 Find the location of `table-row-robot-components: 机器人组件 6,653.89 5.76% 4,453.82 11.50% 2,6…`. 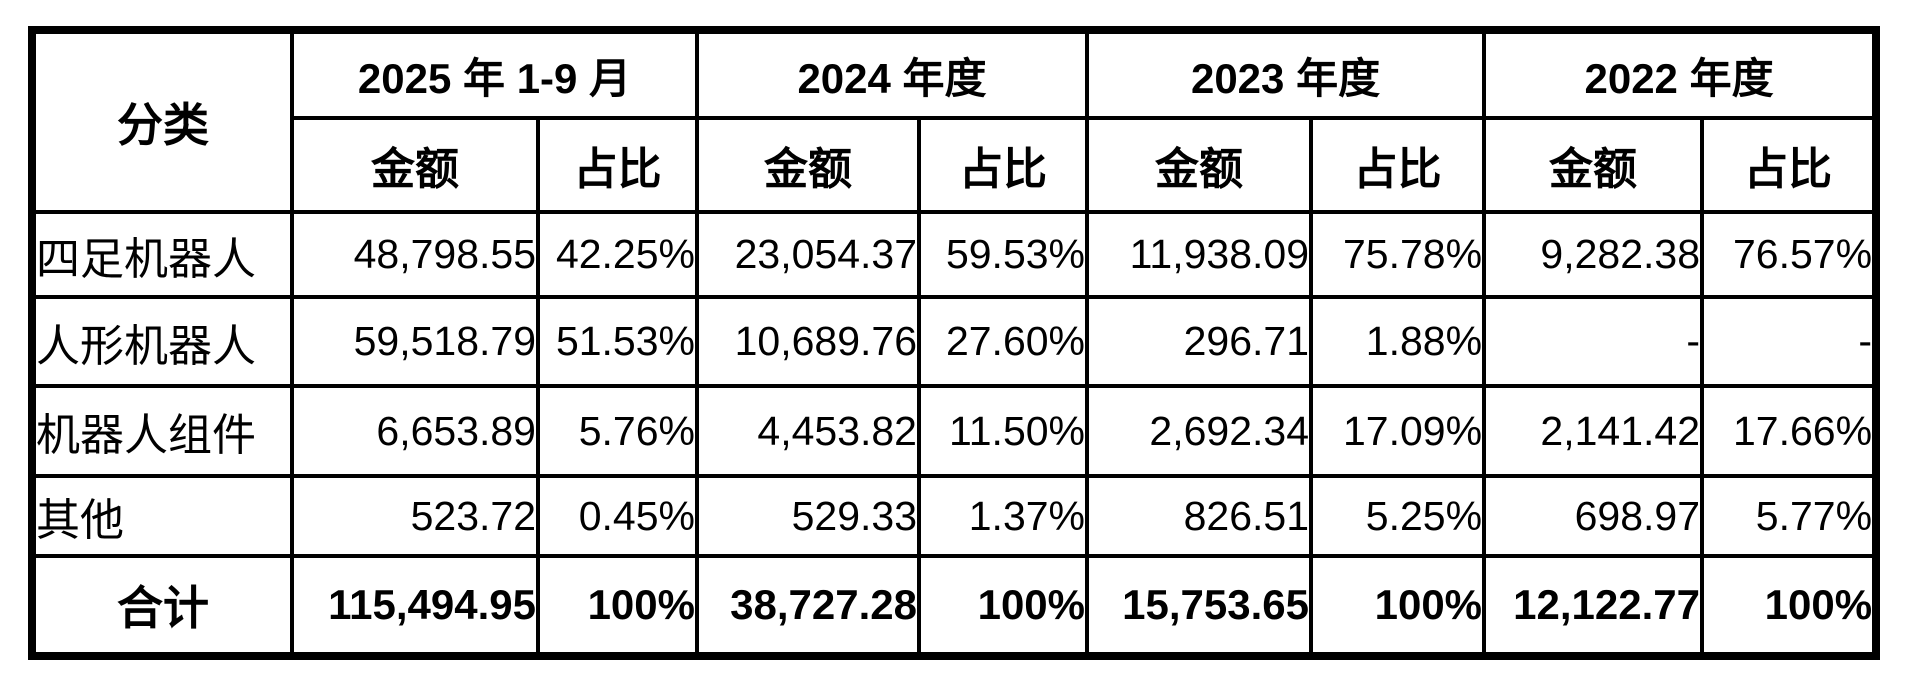

table-row-robot-components: 机器人组件 6,653.89 5.76% 4,453.82 11.50% 2,6… is located at coordinates (954, 431).